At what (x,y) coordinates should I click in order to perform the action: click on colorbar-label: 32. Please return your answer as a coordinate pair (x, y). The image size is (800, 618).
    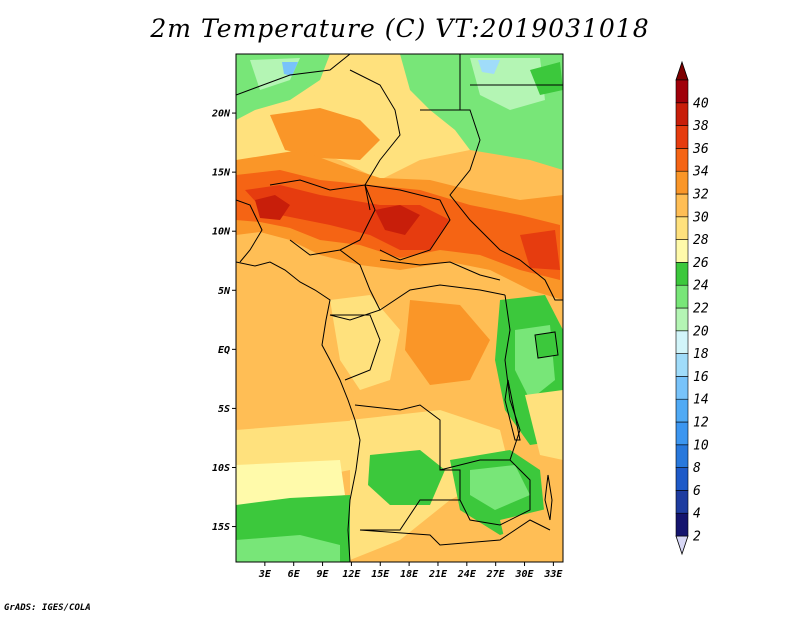
    Looking at the image, I should click on (700, 195).